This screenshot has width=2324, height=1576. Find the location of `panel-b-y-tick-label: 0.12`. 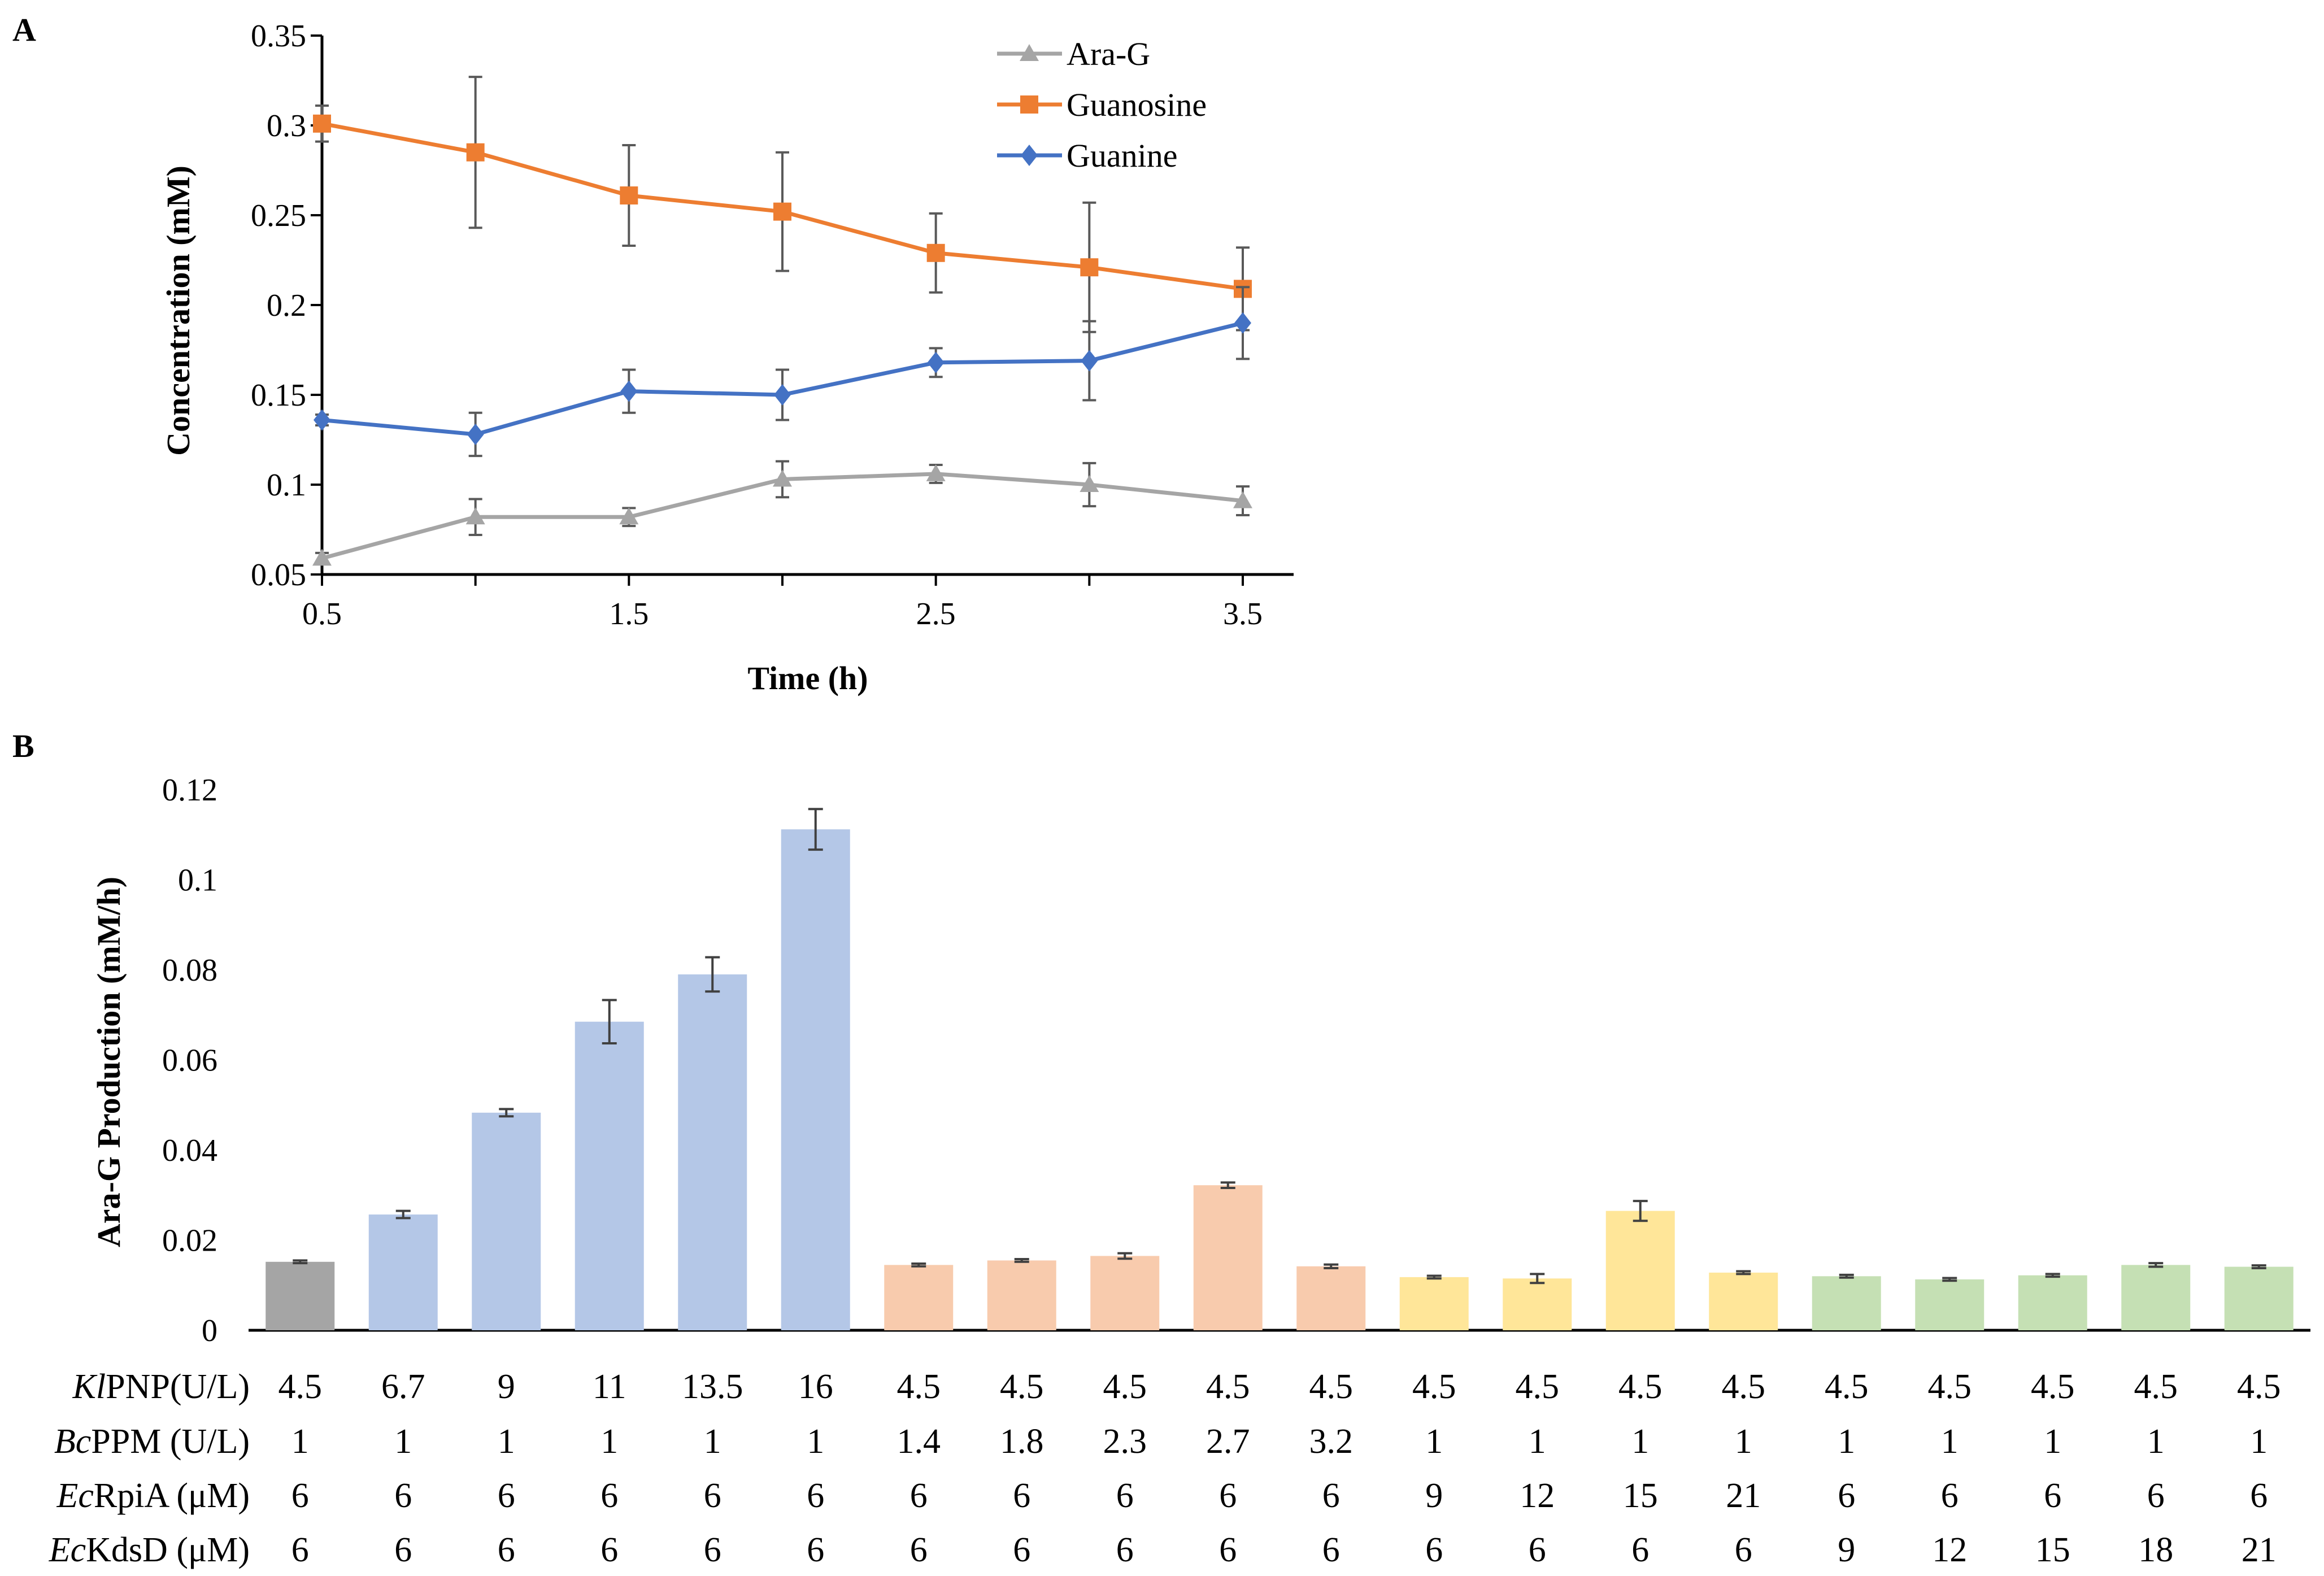

panel-b-y-tick-label: 0.12 is located at coordinates (189, 790).